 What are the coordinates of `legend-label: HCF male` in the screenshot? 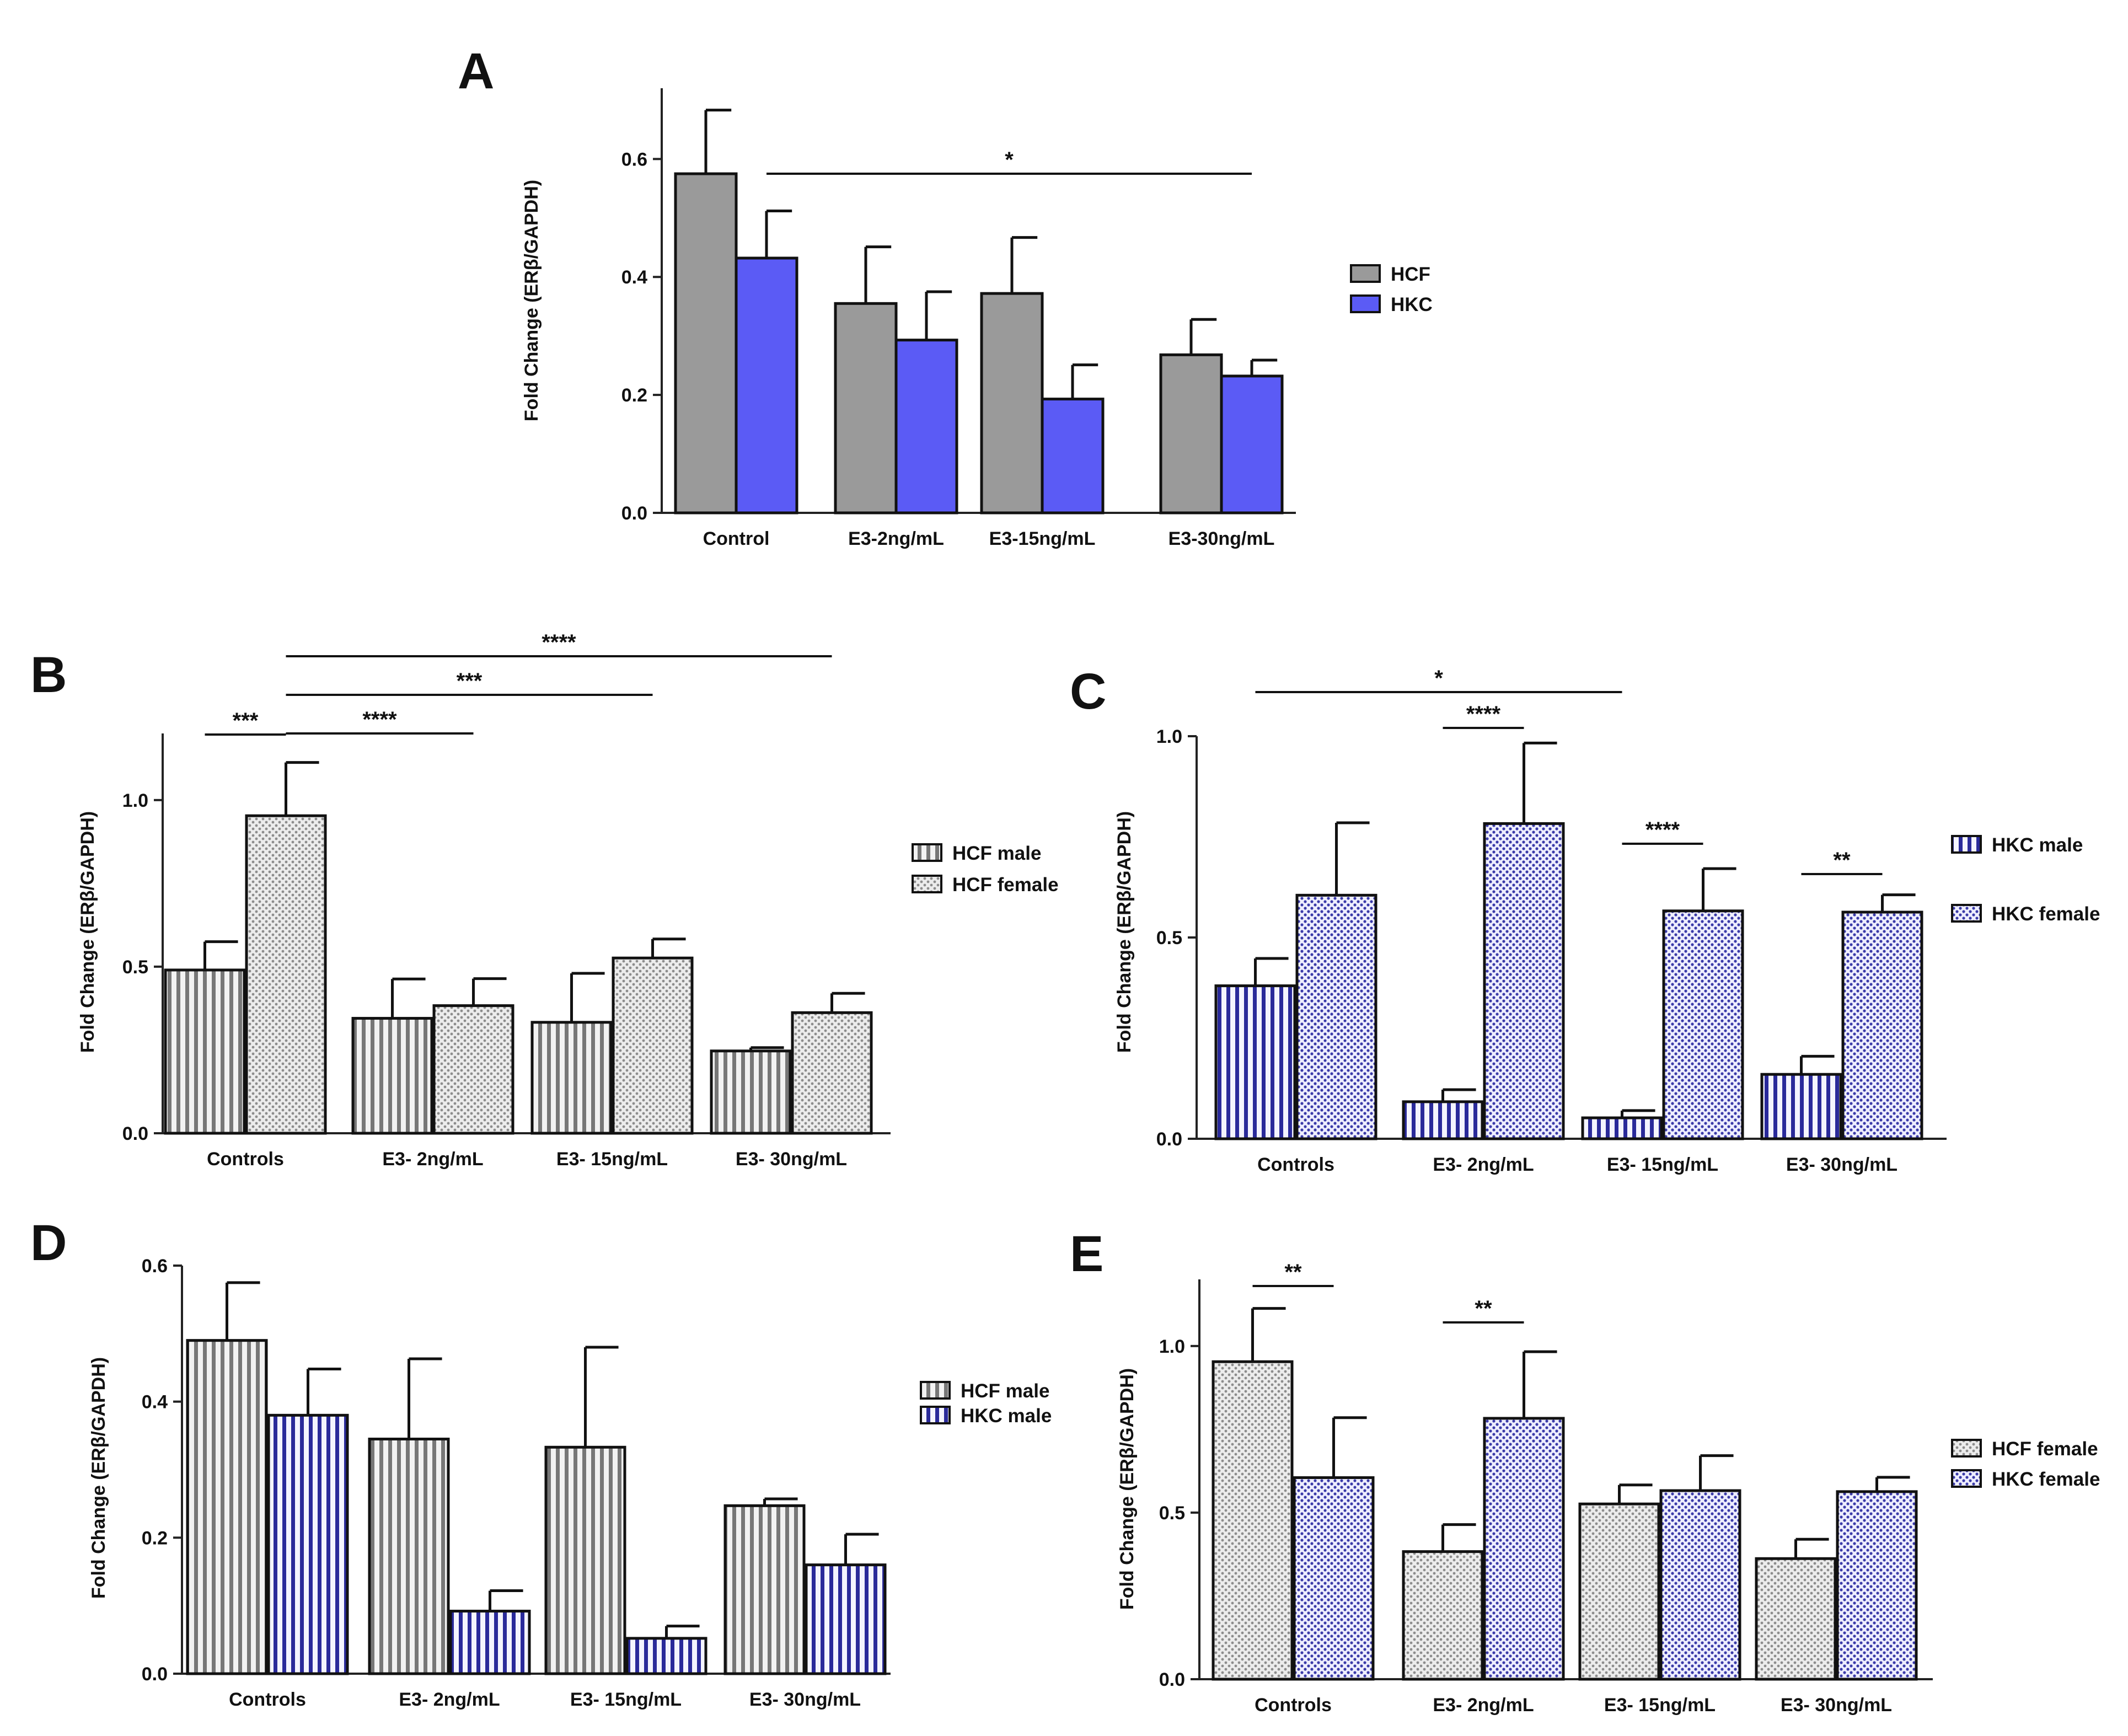 It's located at (996, 854).